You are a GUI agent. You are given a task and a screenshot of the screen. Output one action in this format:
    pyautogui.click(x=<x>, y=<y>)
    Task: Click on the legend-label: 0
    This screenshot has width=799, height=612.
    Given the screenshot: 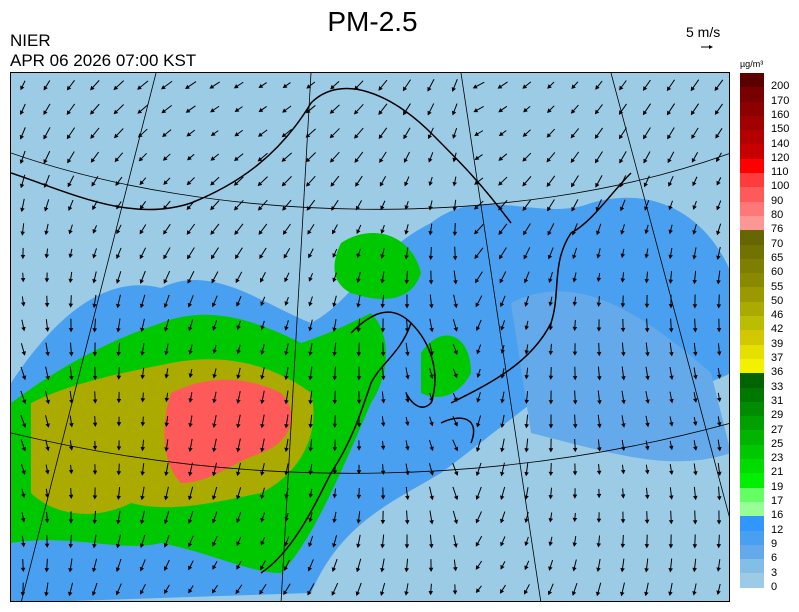 What is the action you would take?
    pyautogui.click(x=774, y=586)
    